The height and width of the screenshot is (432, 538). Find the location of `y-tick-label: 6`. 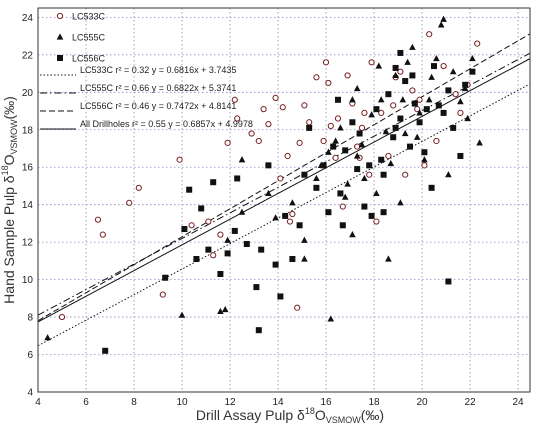

y-tick-label: 6 is located at coordinates (30, 355).